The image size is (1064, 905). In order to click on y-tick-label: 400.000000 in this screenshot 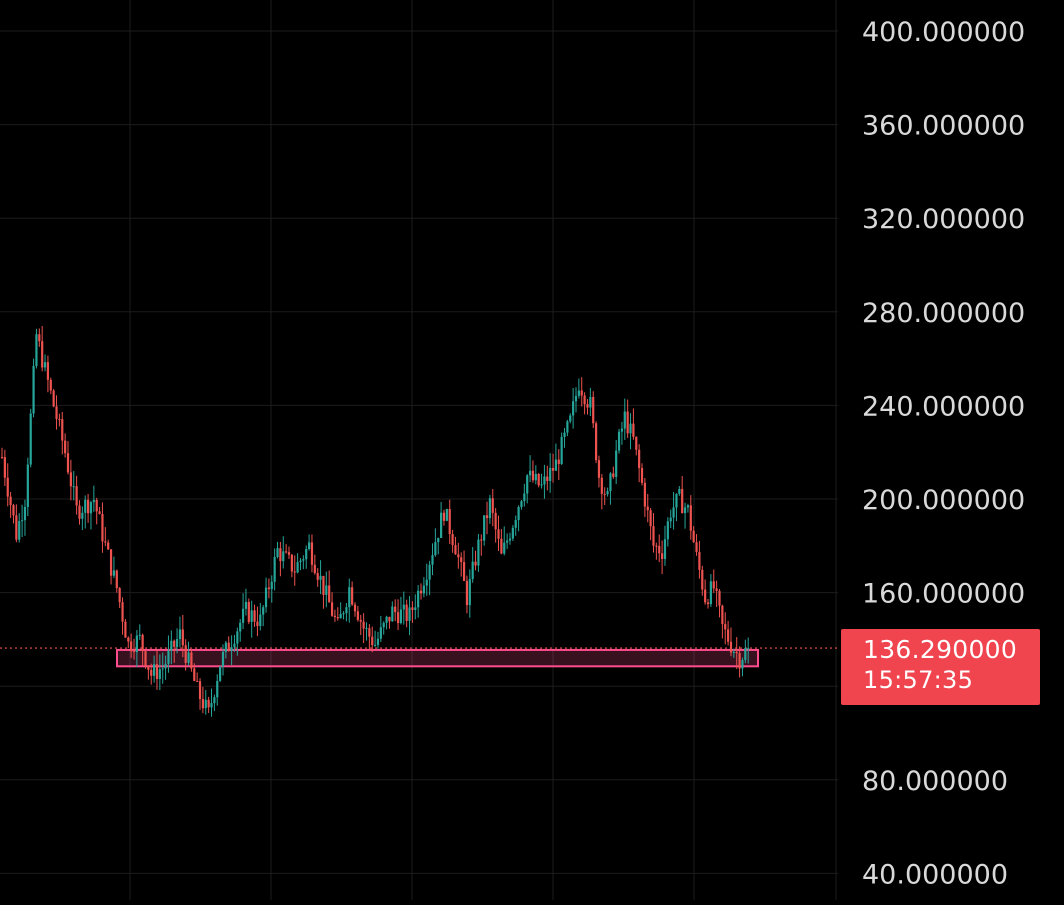, I will do `click(943, 32)`.